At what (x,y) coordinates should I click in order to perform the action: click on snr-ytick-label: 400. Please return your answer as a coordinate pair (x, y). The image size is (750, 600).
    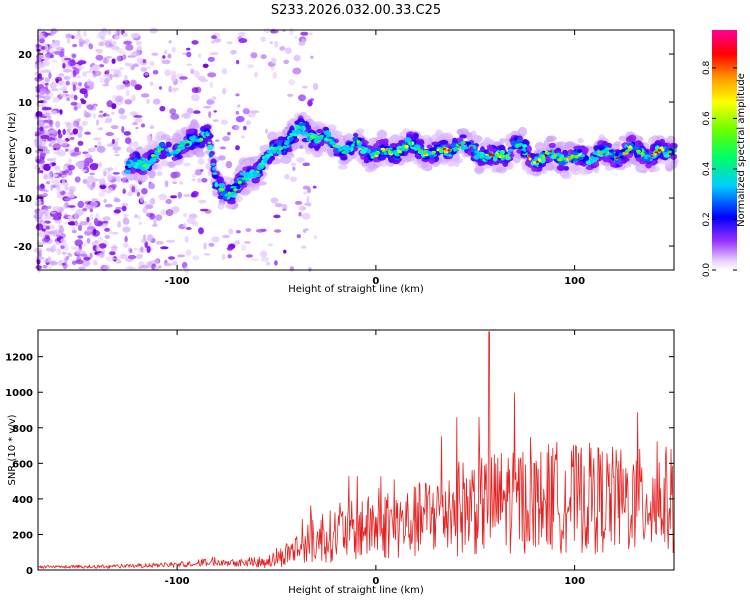
    Looking at the image, I should click on (22, 500).